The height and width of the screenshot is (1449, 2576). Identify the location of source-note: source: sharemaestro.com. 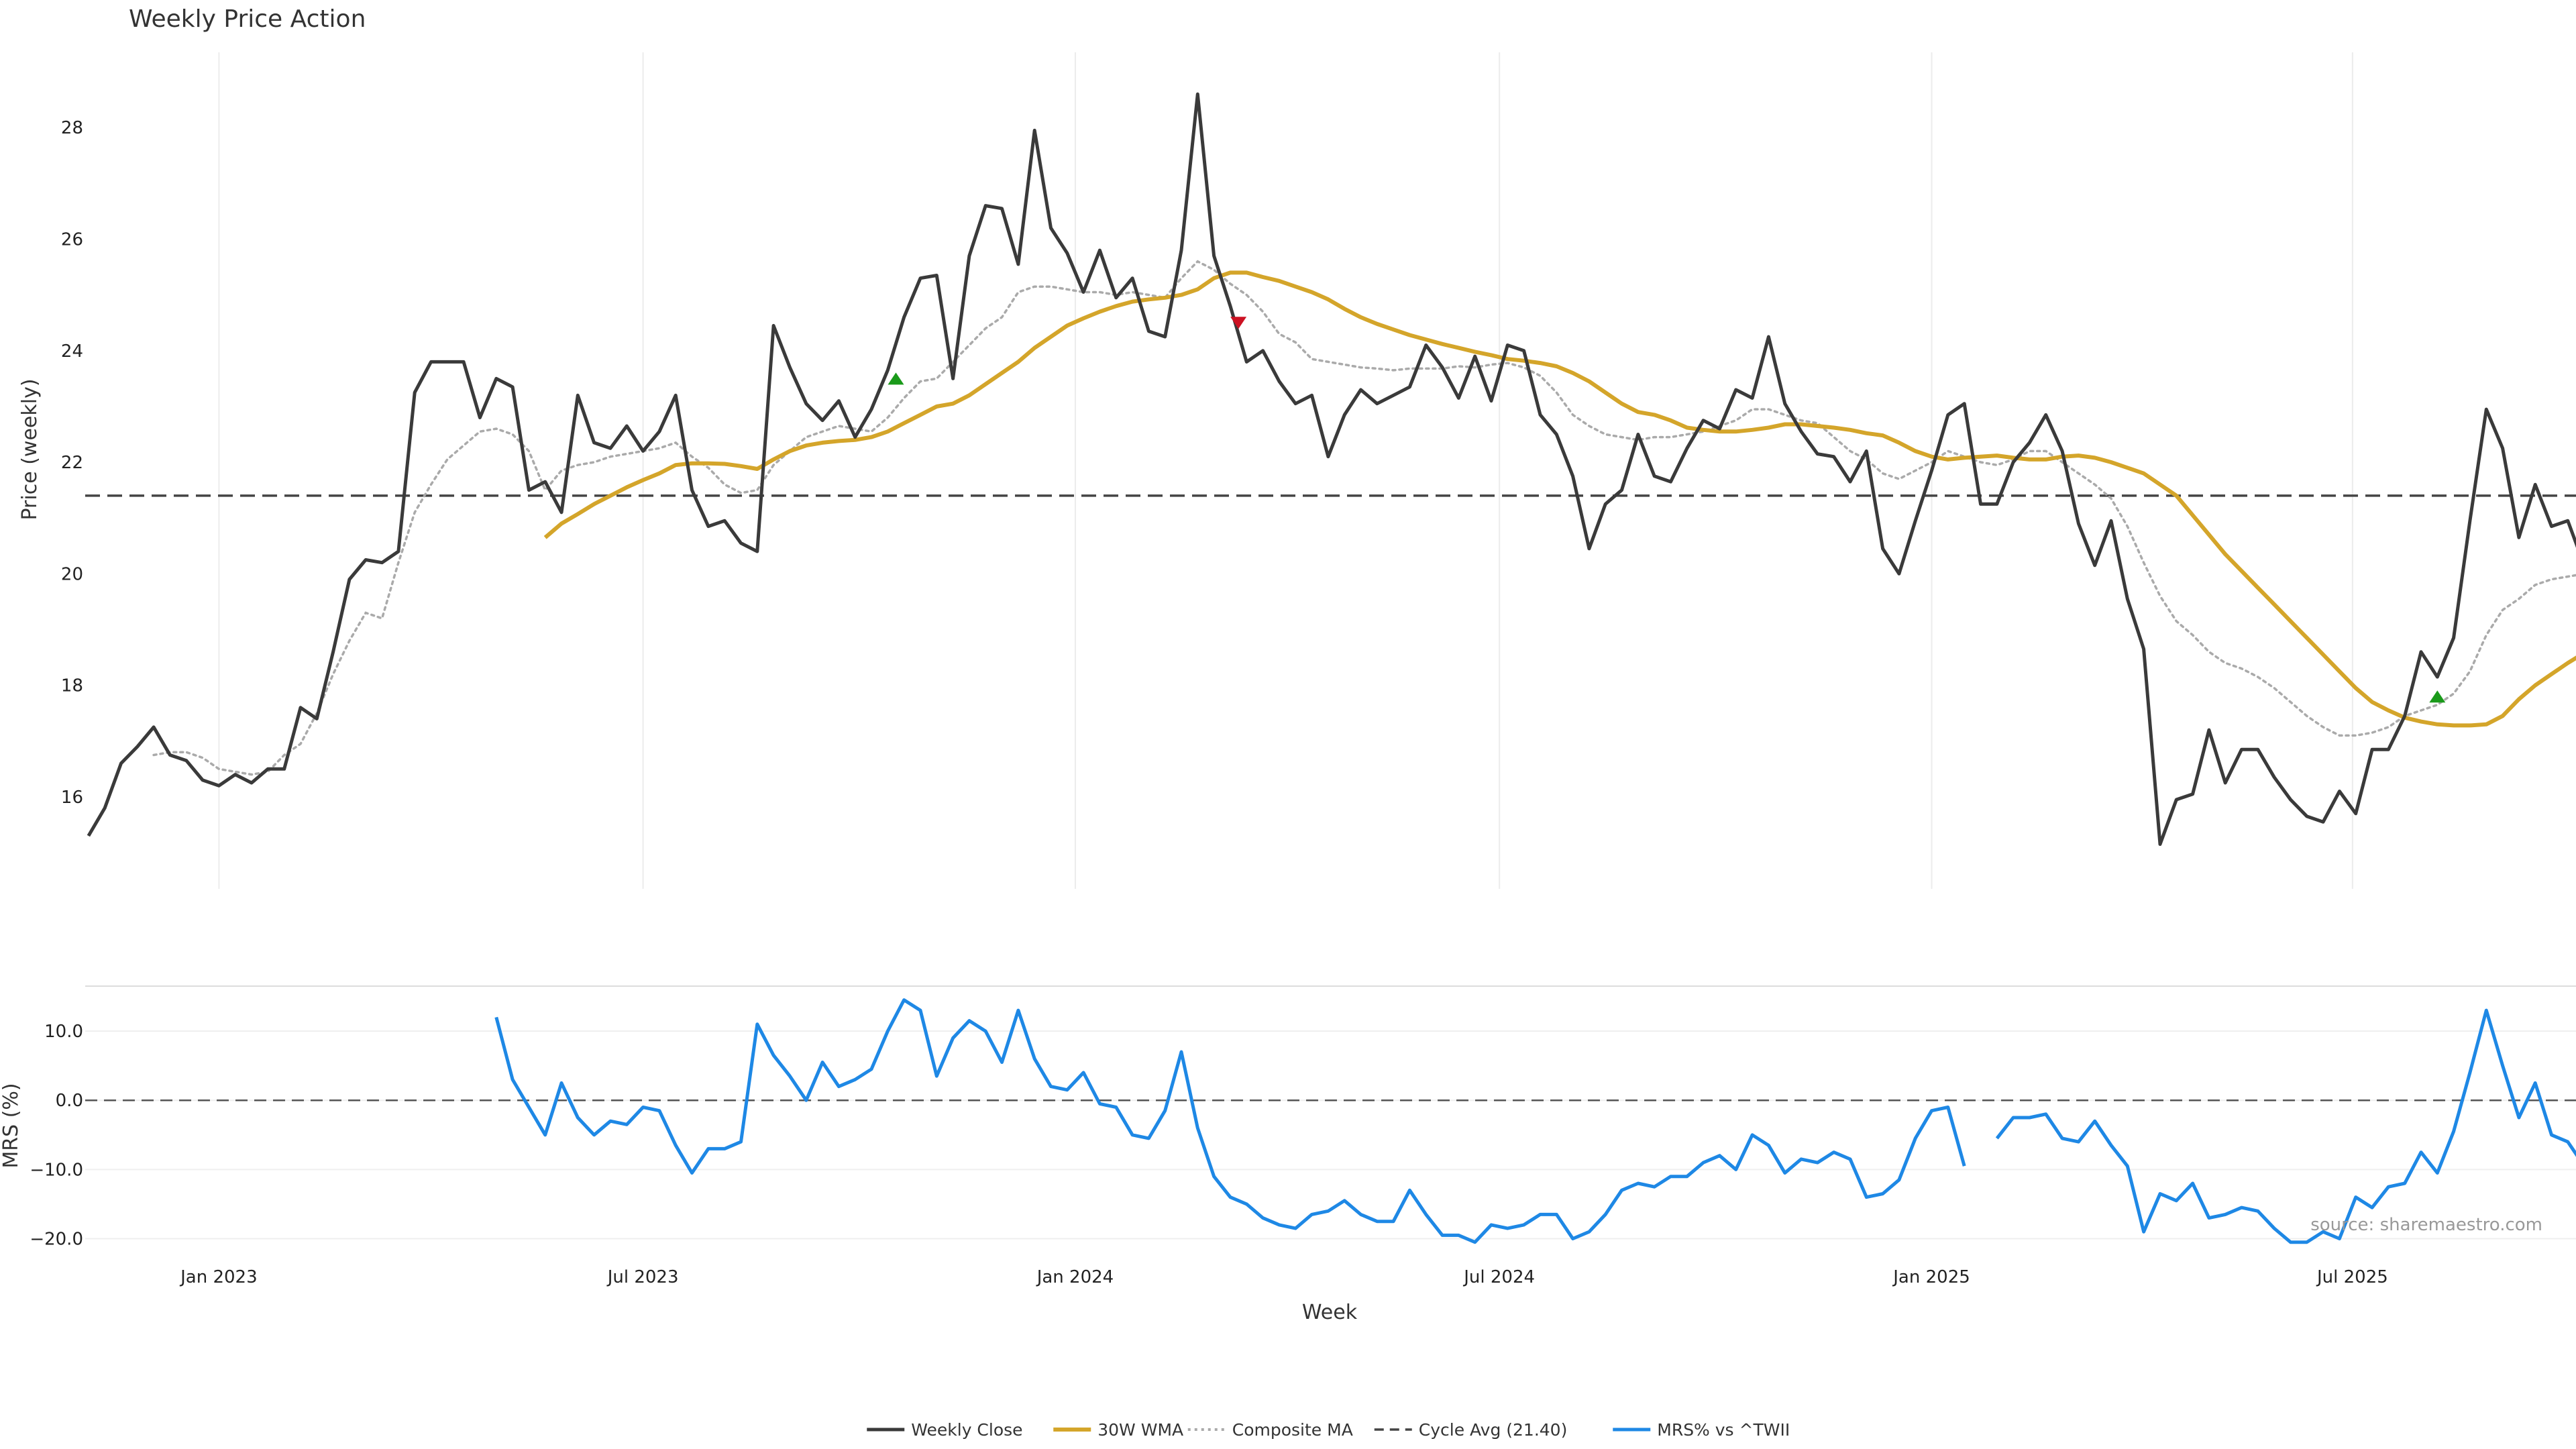
(2426, 1225).